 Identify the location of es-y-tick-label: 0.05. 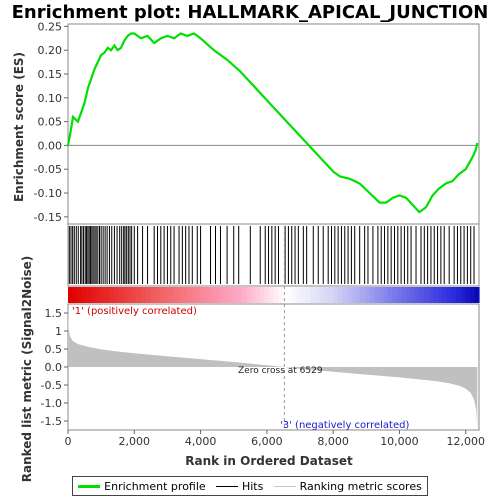
(50, 122).